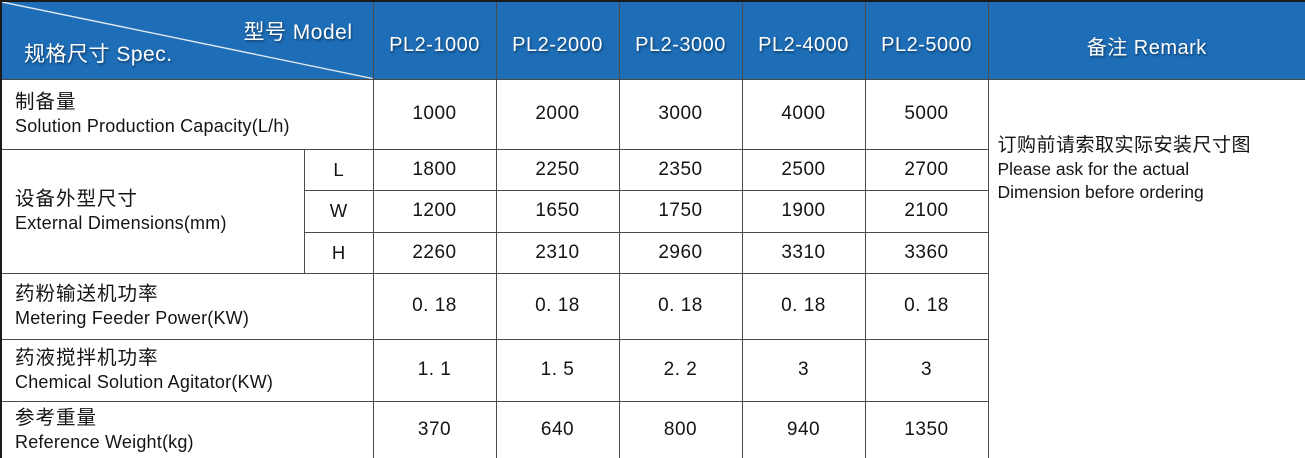 This screenshot has width=1305, height=458. Describe the element at coordinates (152, 211) in the screenshot. I see `row-label-dimensions: 设备外型尺寸 External Dimensions(mm)` at that location.